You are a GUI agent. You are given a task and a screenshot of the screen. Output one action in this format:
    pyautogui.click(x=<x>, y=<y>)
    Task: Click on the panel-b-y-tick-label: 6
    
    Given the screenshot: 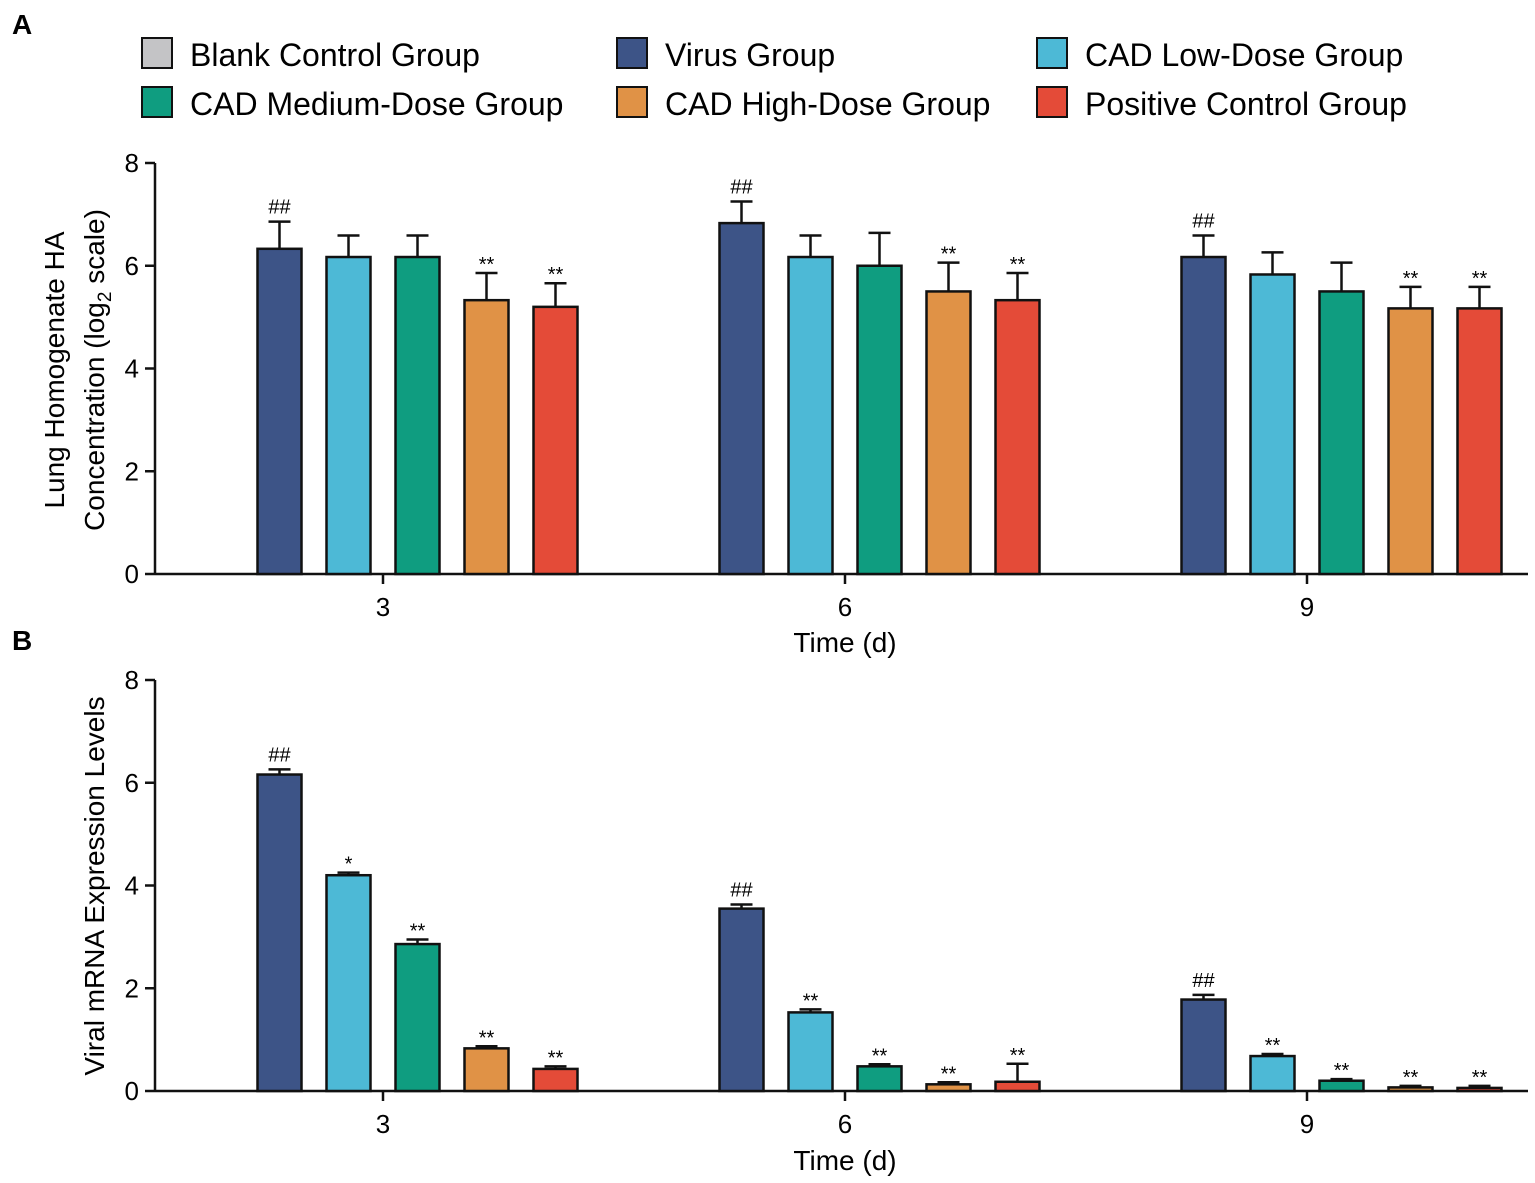 What is the action you would take?
    pyautogui.click(x=132, y=783)
    